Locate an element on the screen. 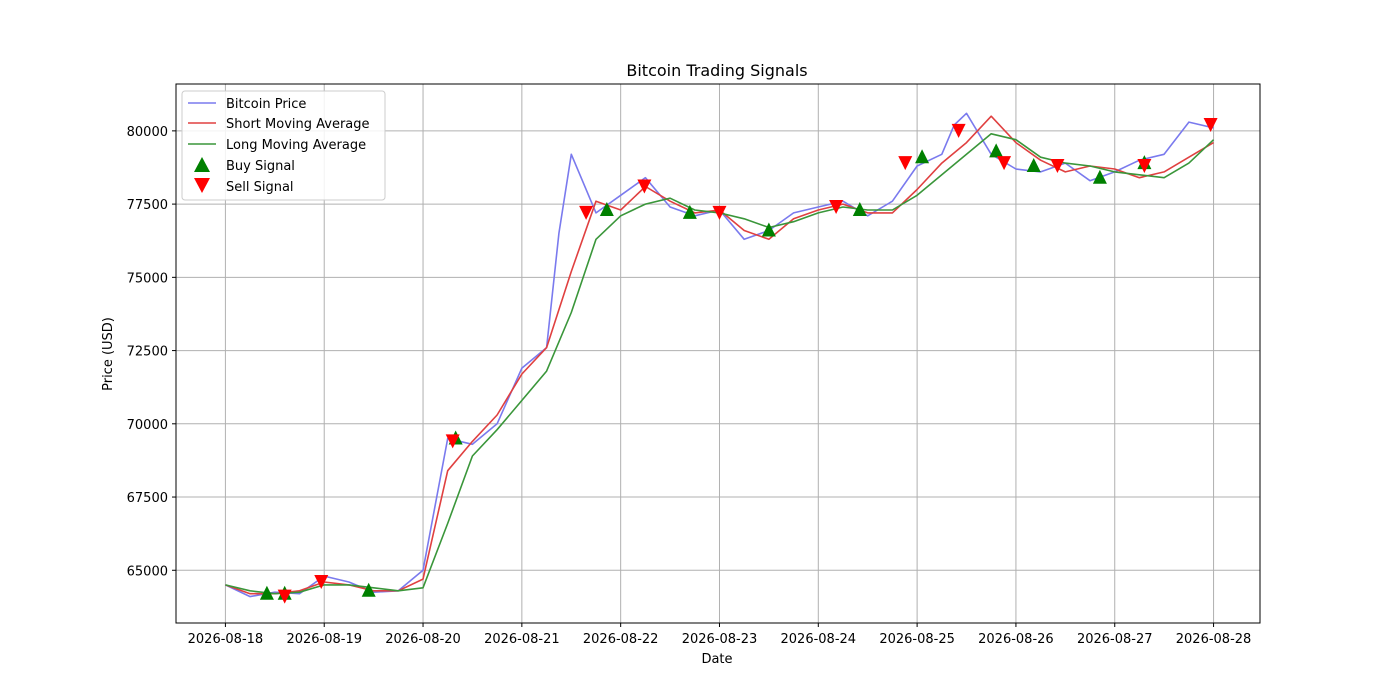  legend-label-sell-signal: Sell Signal is located at coordinates (260, 187).